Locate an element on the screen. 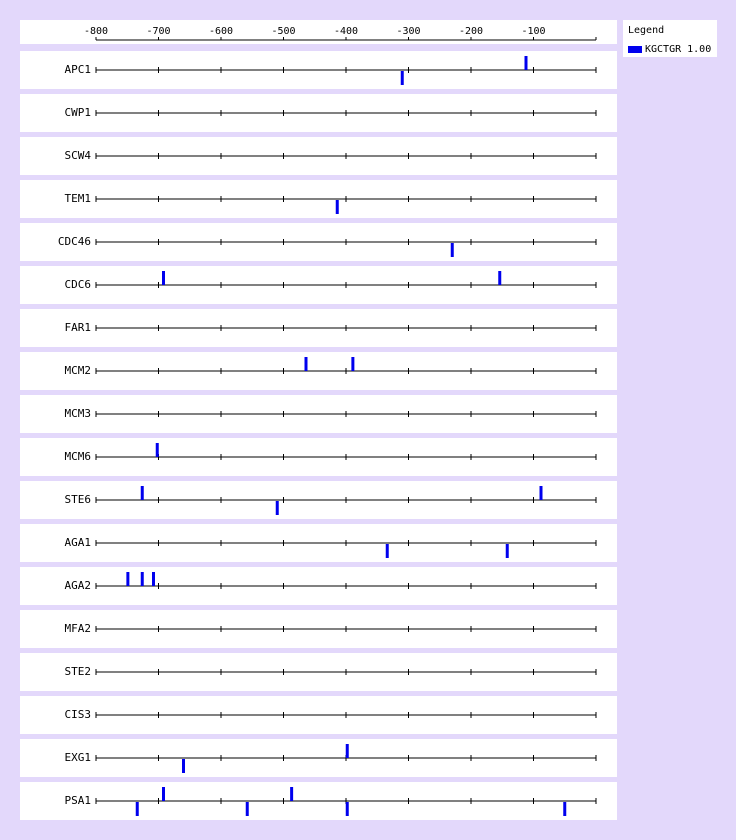 The image size is (736, 840). gene-label: STE2 is located at coordinates (78, 671).